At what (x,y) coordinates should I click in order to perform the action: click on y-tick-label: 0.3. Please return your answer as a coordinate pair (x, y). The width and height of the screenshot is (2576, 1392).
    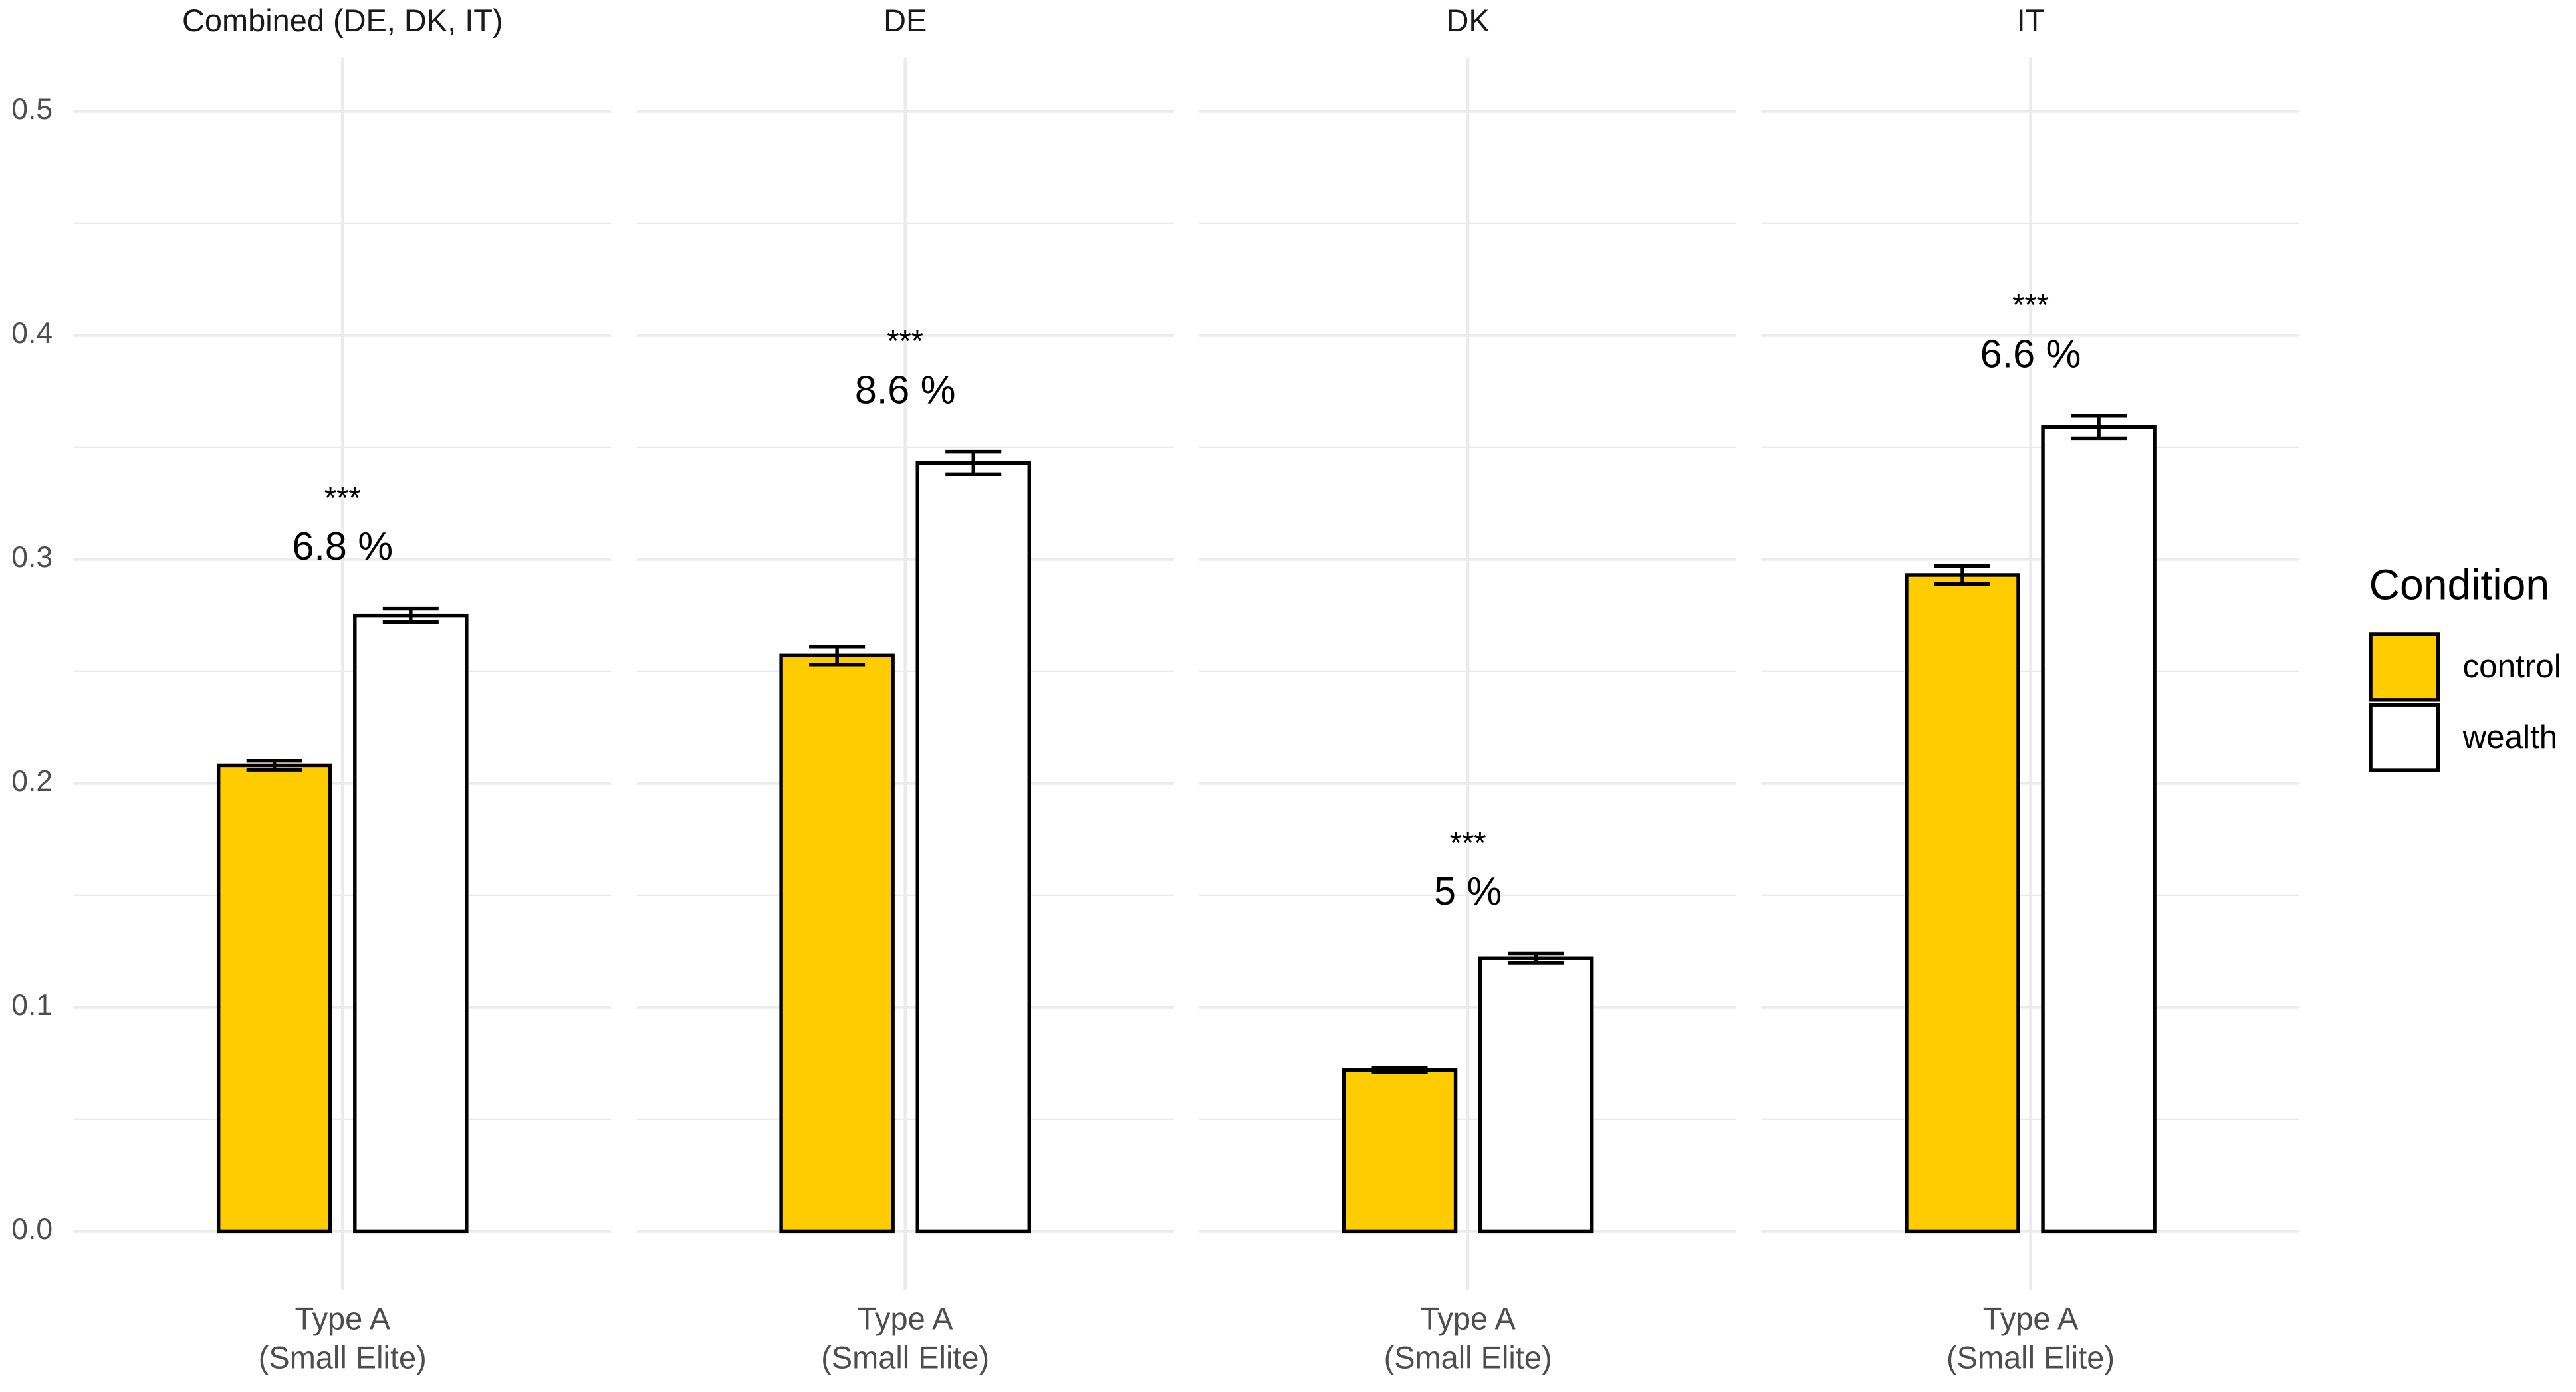
    Looking at the image, I should click on (32, 558).